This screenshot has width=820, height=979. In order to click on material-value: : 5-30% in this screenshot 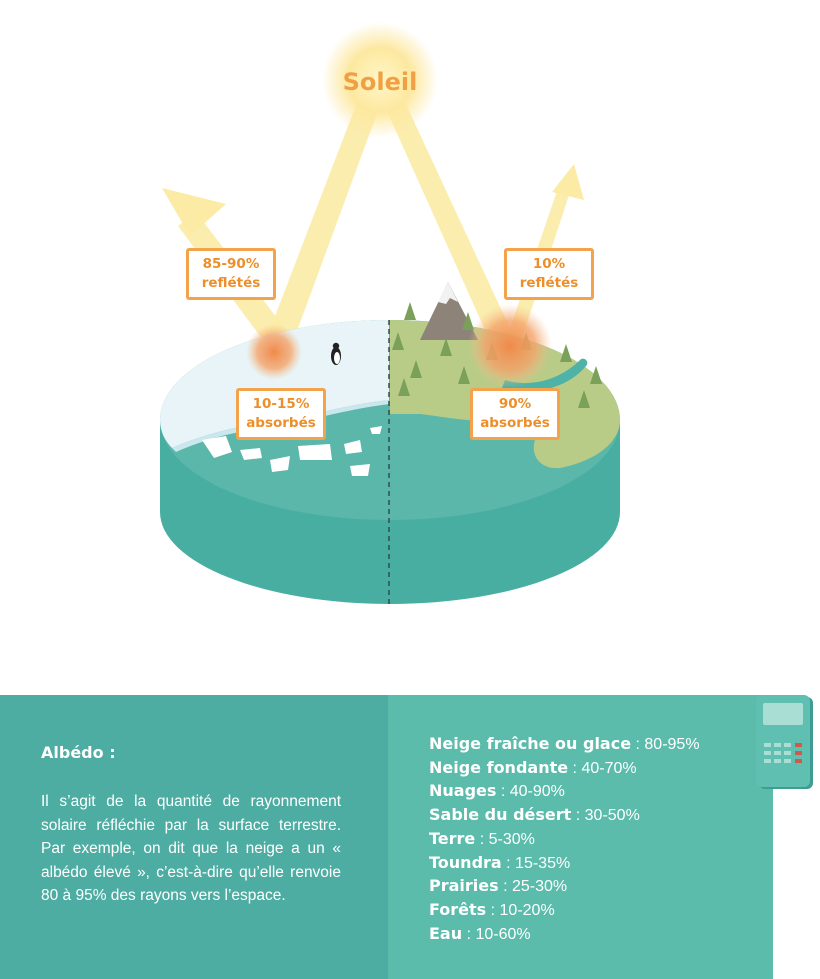, I will do `click(507, 839)`.